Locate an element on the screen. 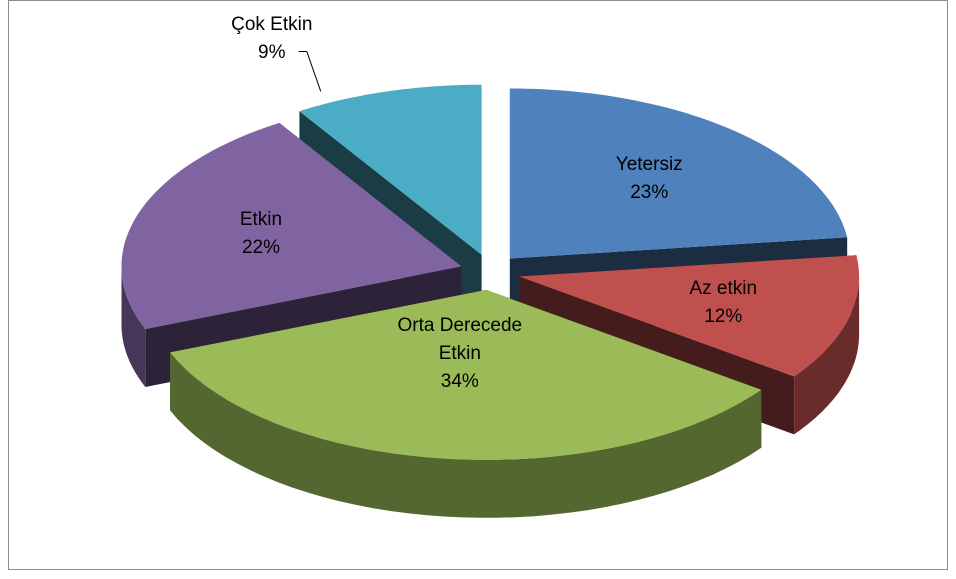 The image size is (956, 579). data-label: Çok Etkin 9% is located at coordinates (272, 39).